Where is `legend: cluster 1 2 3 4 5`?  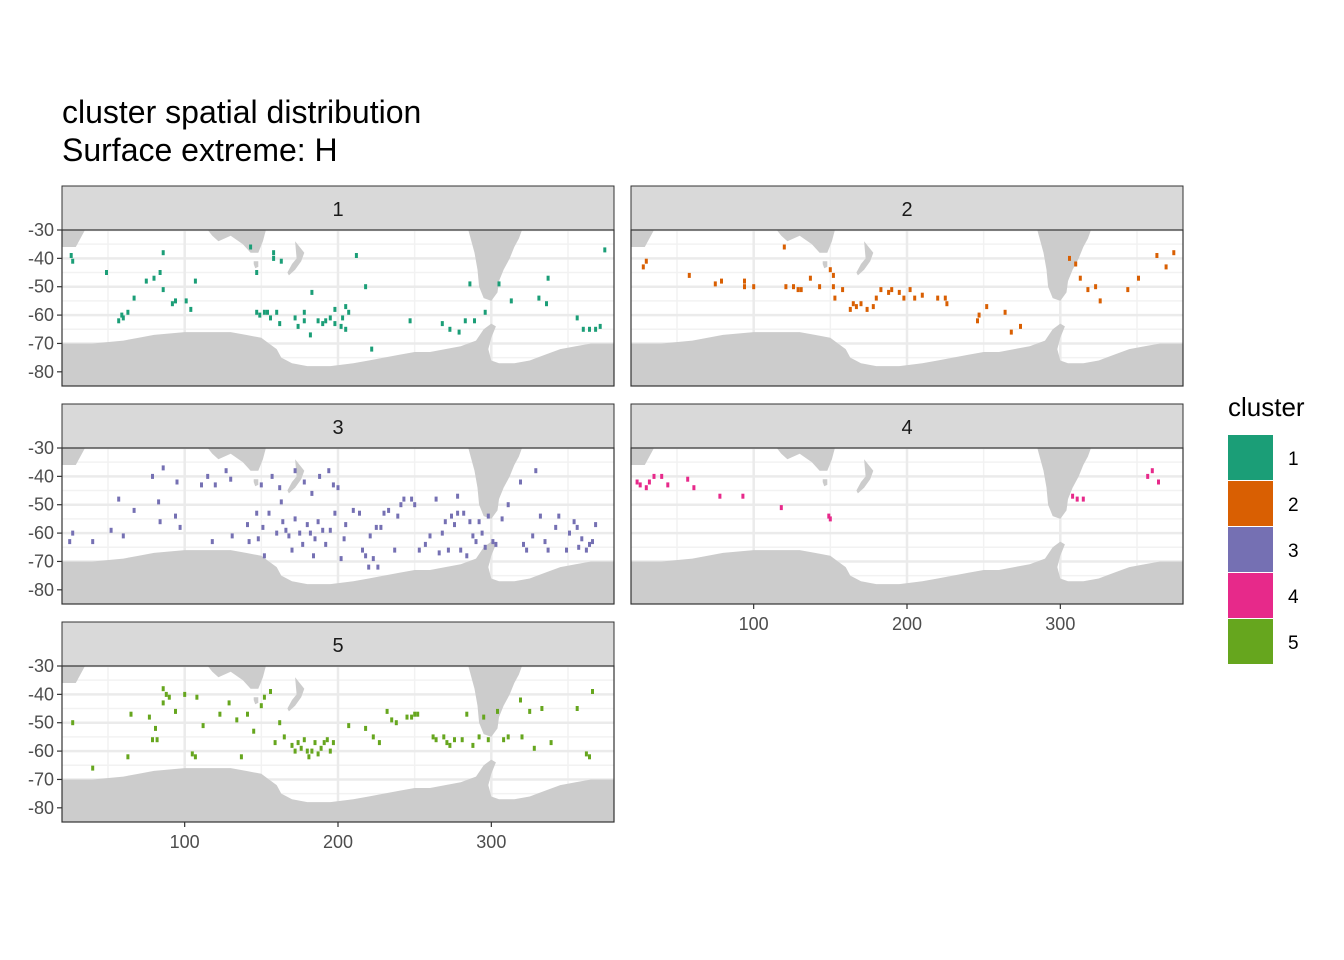
legend: cluster 1 2 3 4 5 is located at coordinates (1266, 528).